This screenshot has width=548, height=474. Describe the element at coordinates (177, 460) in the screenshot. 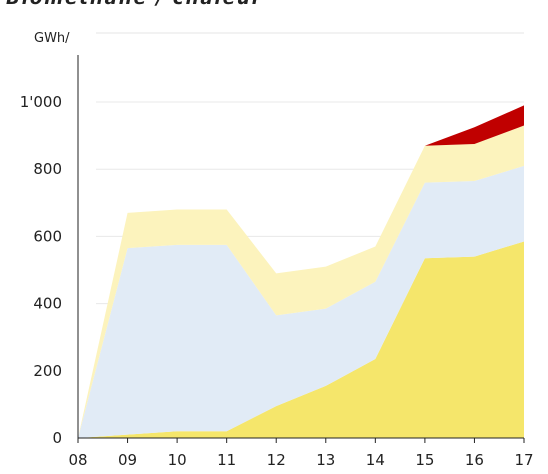

I see `x-tick-label: 10` at that location.